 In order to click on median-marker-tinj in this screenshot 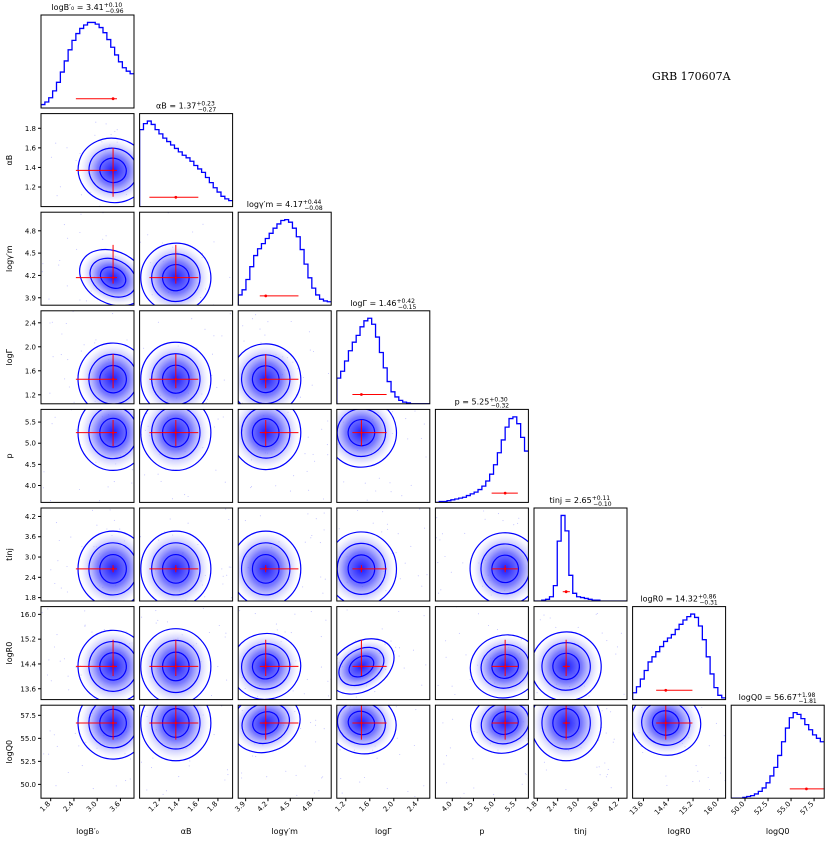, I will do `click(566, 592)`.